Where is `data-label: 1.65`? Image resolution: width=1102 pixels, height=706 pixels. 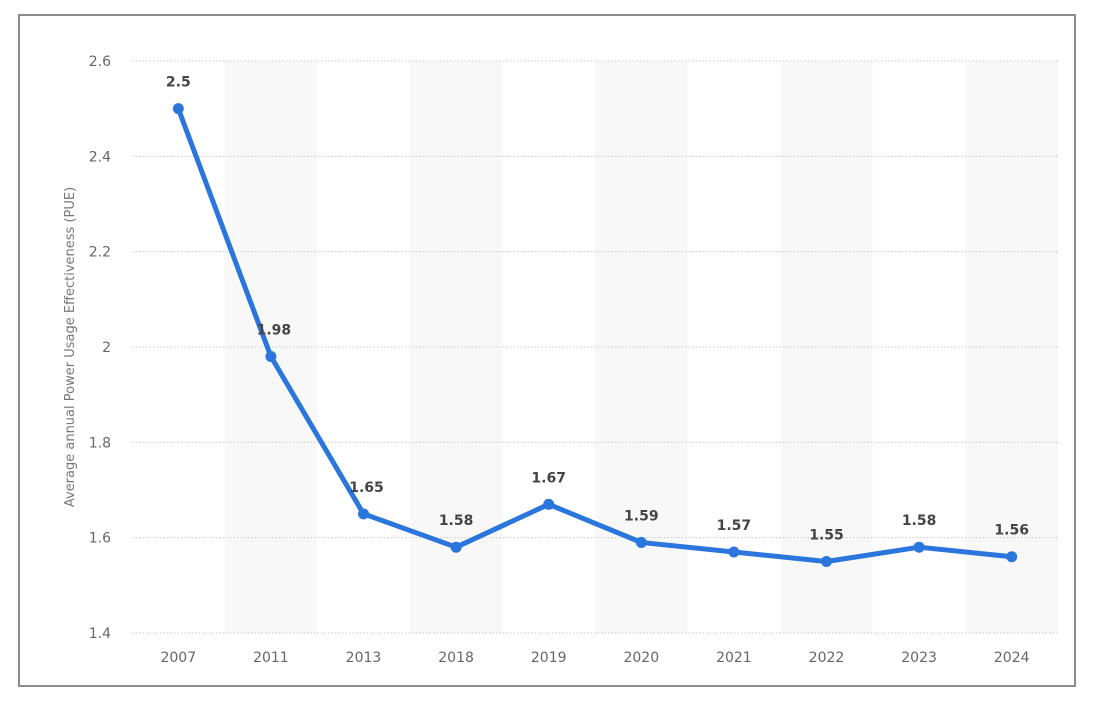 data-label: 1.65 is located at coordinates (366, 488).